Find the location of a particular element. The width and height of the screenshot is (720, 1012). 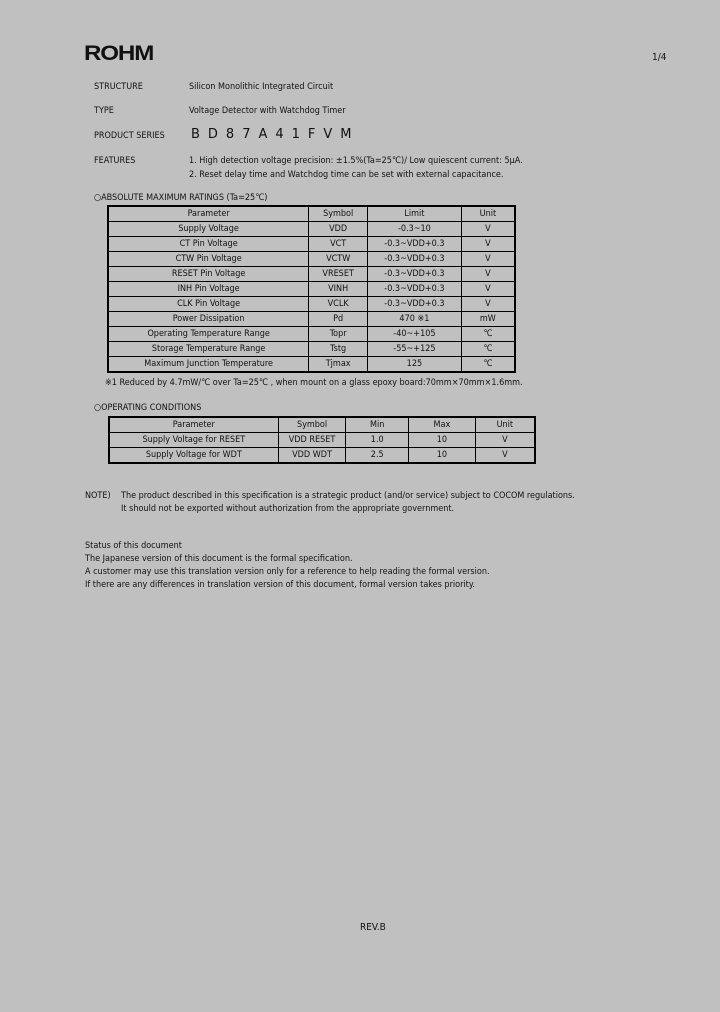

product-series-label: PRODUCT SERIES is located at coordinates (129, 136).